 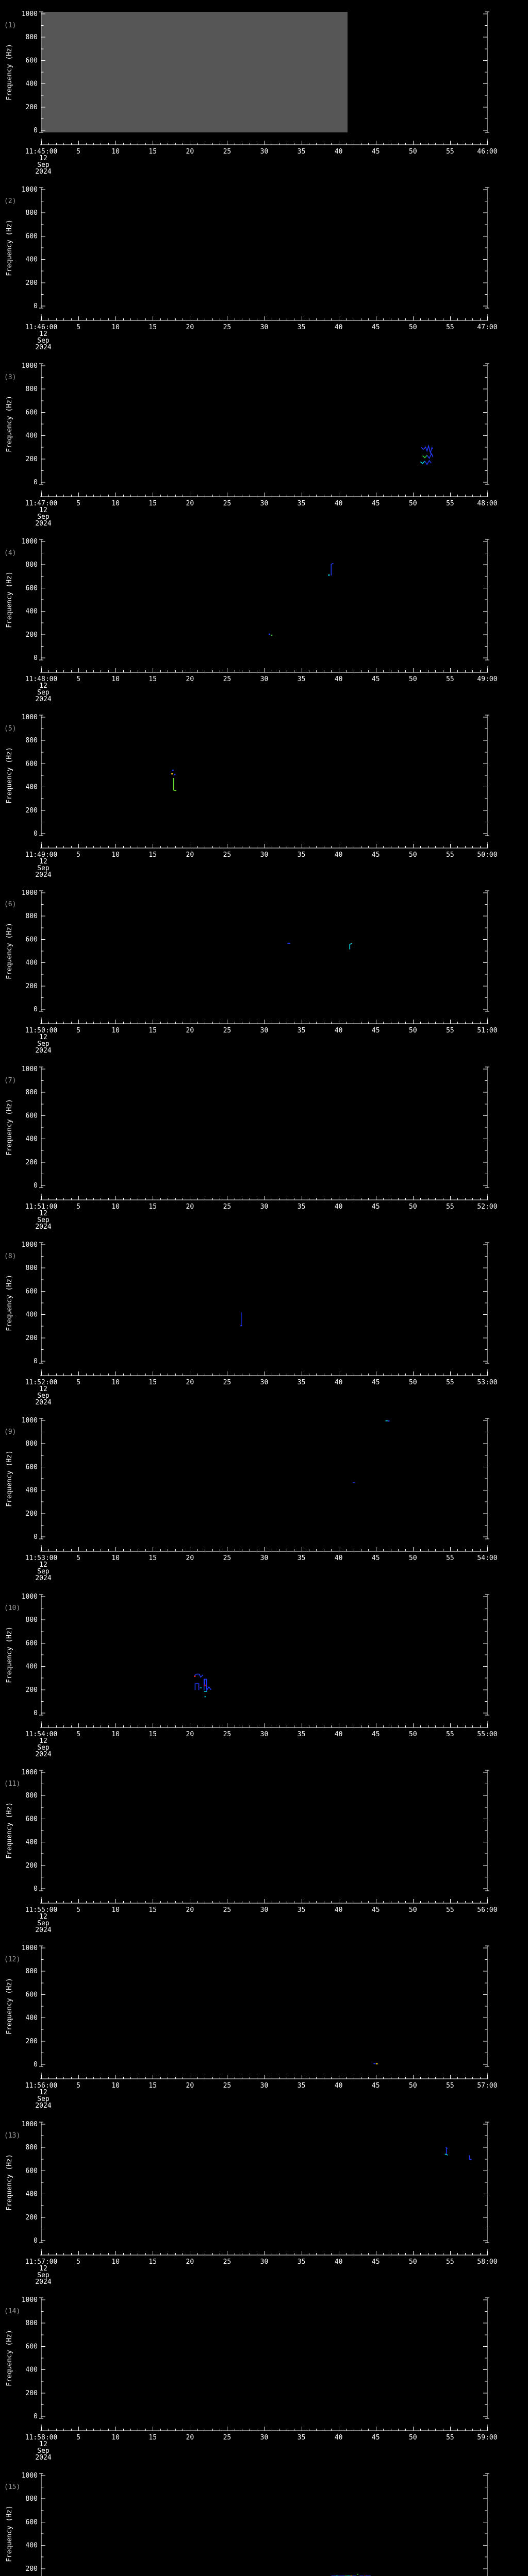 What do you see at coordinates (41, 855) in the screenshot?
I see `start-time-label: 11:49:00` at bounding box center [41, 855].